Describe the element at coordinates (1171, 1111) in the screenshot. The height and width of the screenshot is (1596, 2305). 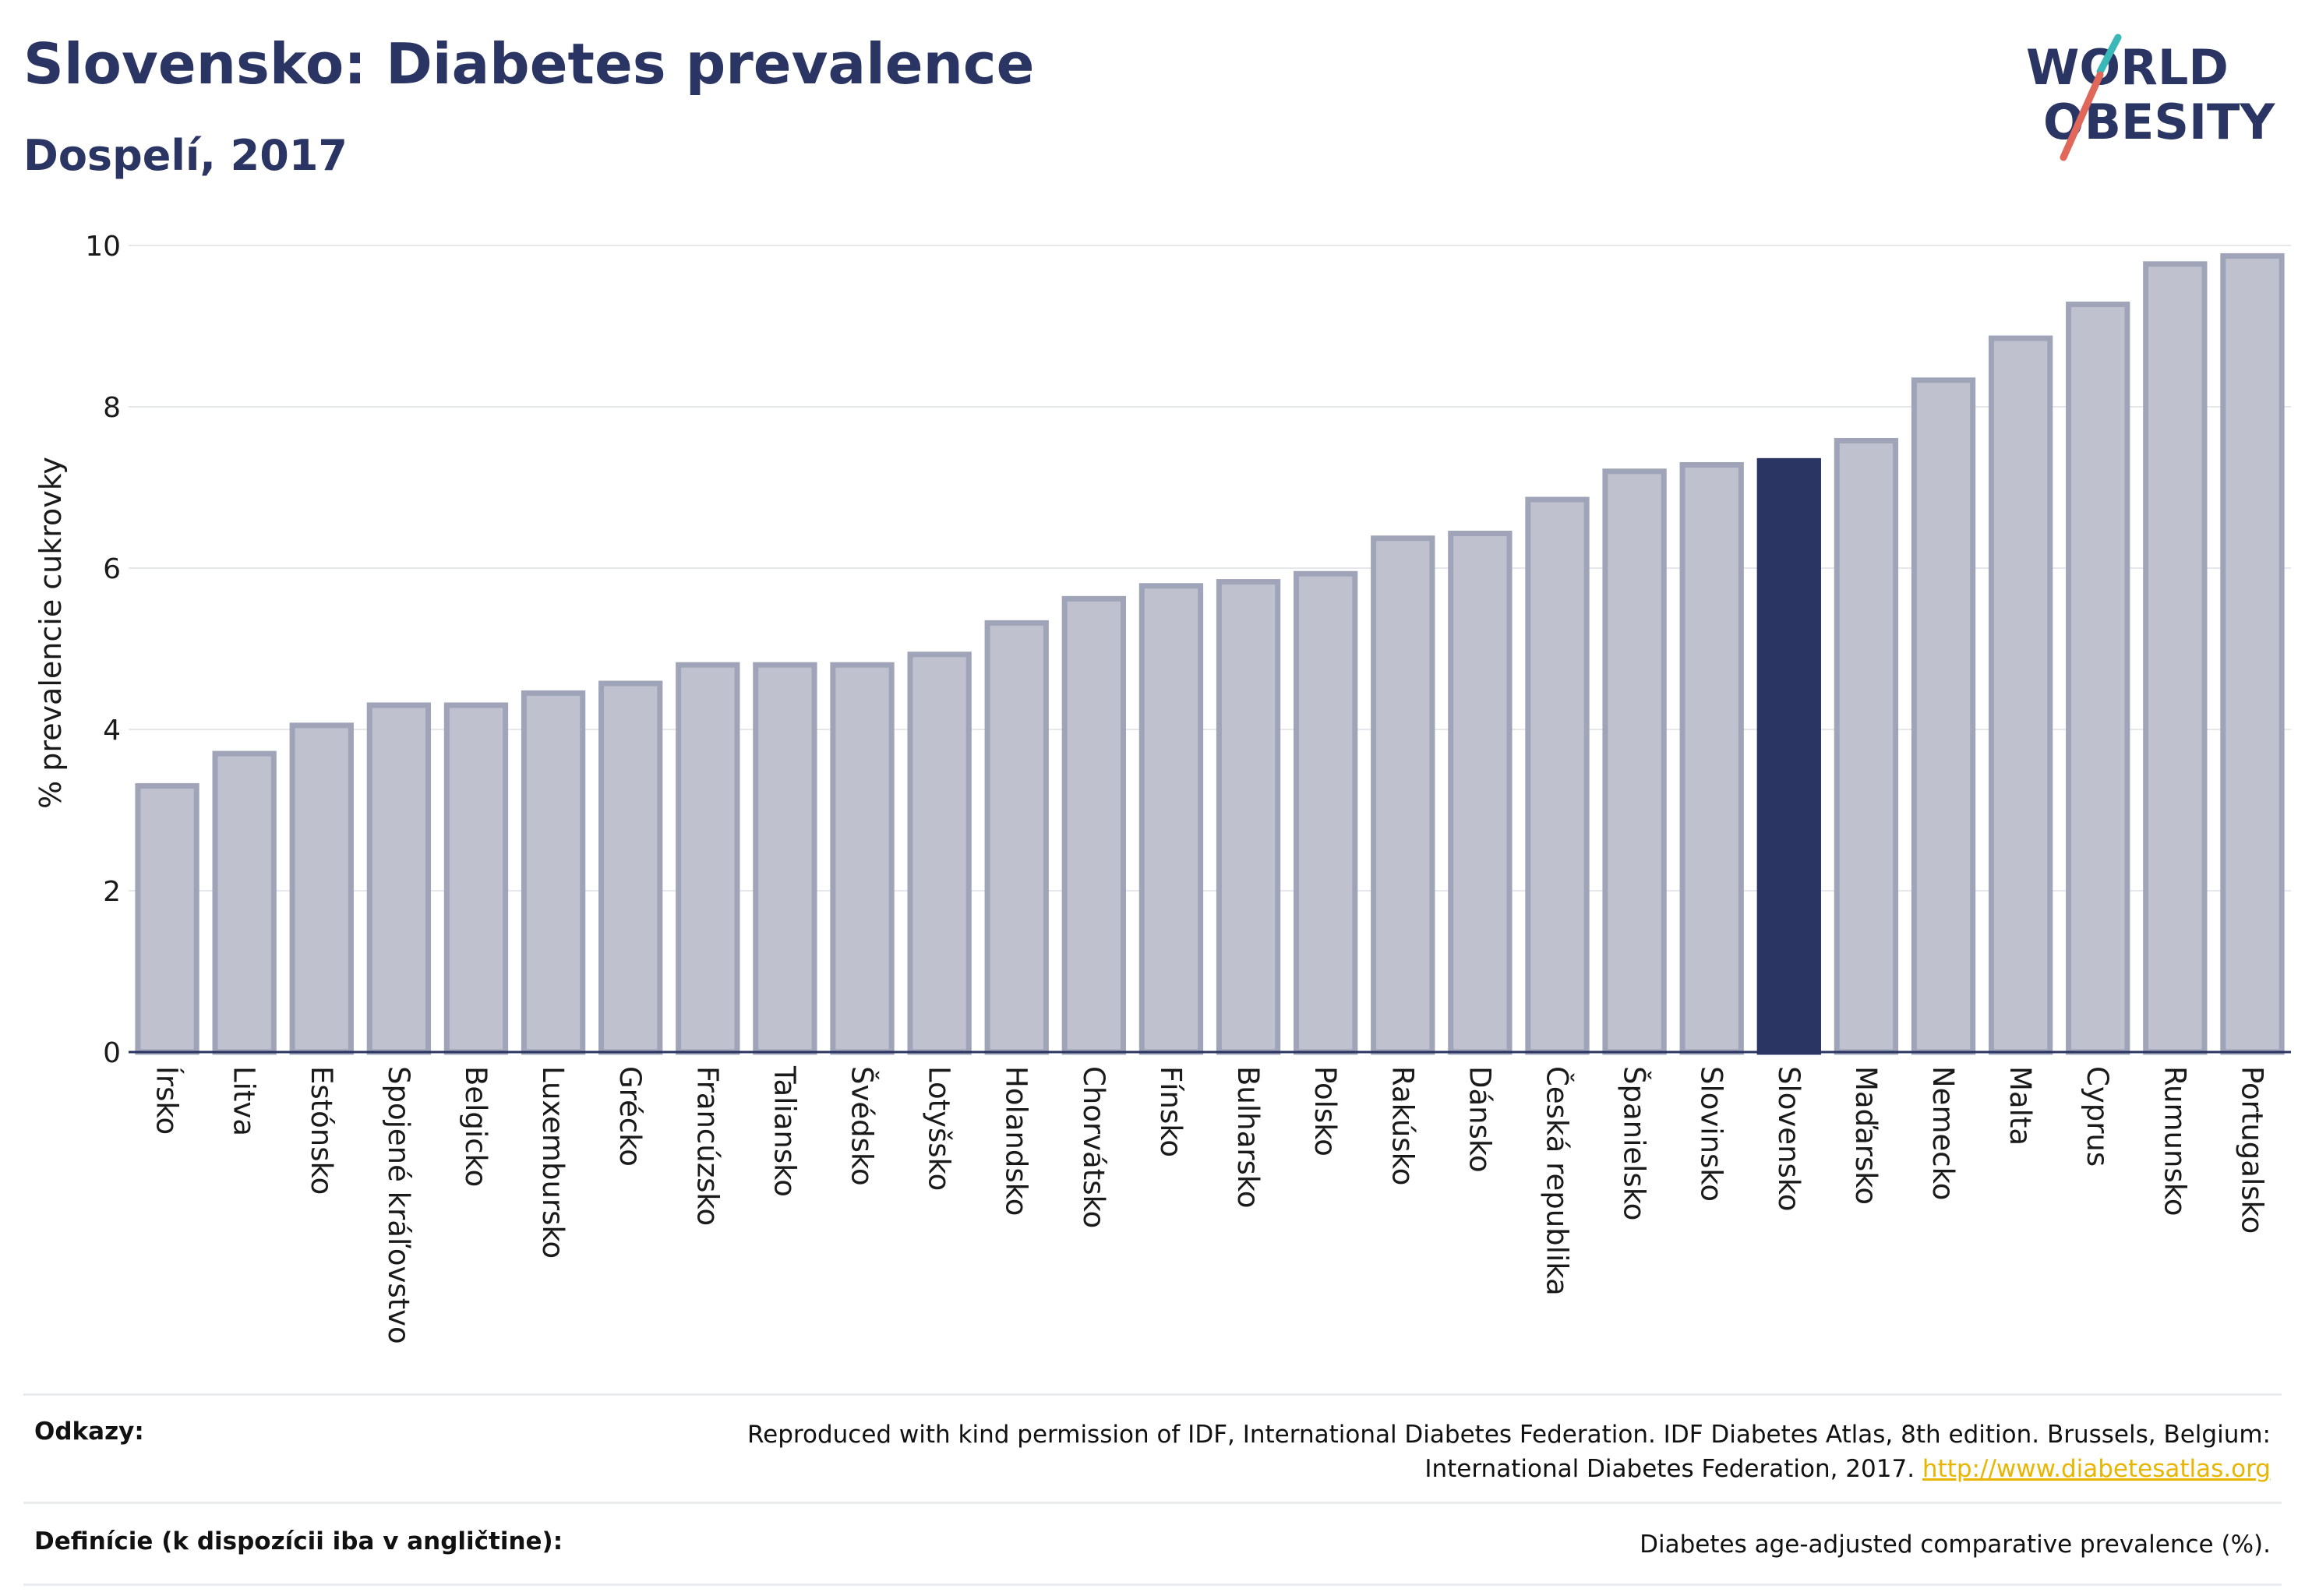
I see `x-tick-label: Fínsko` at that location.